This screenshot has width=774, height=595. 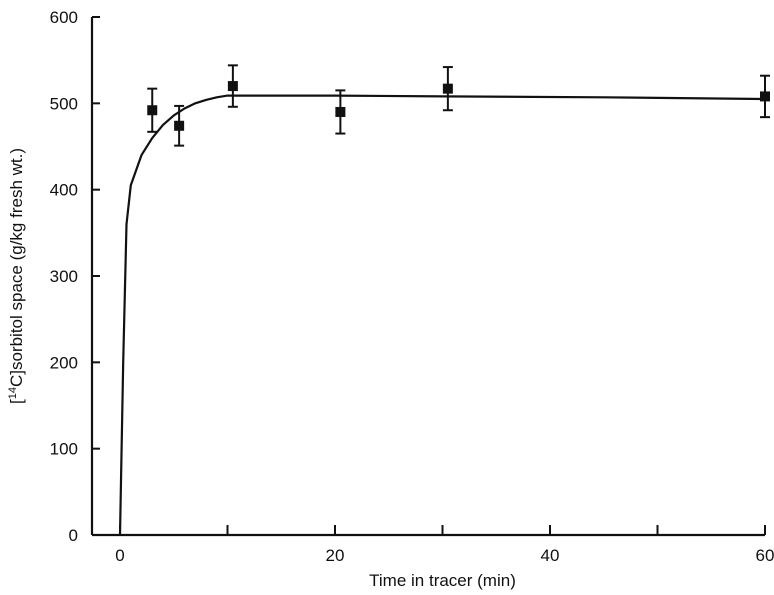 What do you see at coordinates (64, 449) in the screenshot?
I see `y-tick-label: 100` at bounding box center [64, 449].